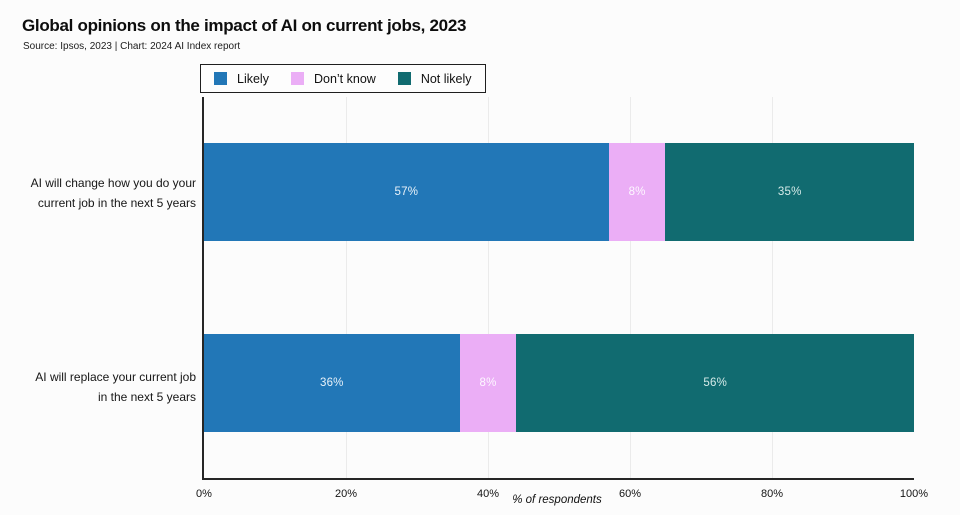 The image size is (960, 515). I want to click on legend-item-likely: Likely, so click(241, 79).